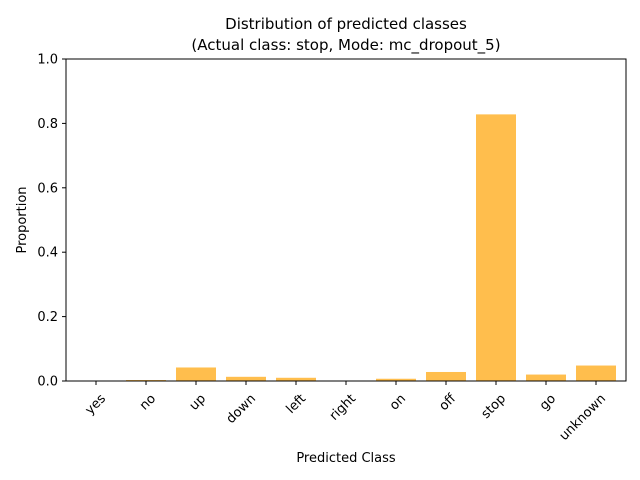  I want to click on chart-title-line1: Distribution of predicted classes, so click(346, 24).